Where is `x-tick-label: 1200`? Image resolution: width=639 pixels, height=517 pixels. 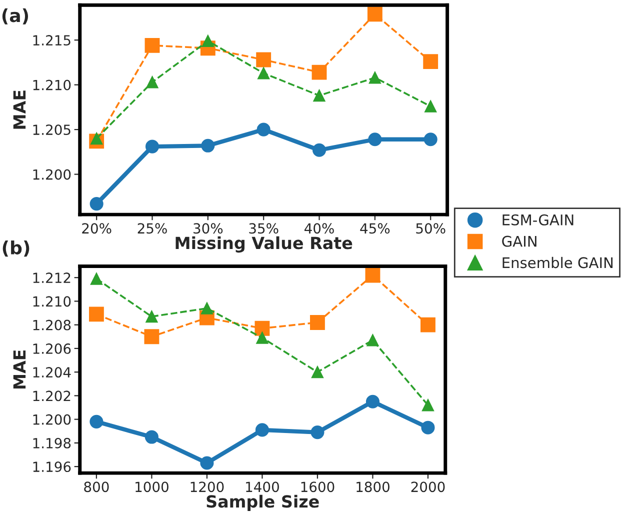 x-tick-label: 1200 is located at coordinates (207, 487).